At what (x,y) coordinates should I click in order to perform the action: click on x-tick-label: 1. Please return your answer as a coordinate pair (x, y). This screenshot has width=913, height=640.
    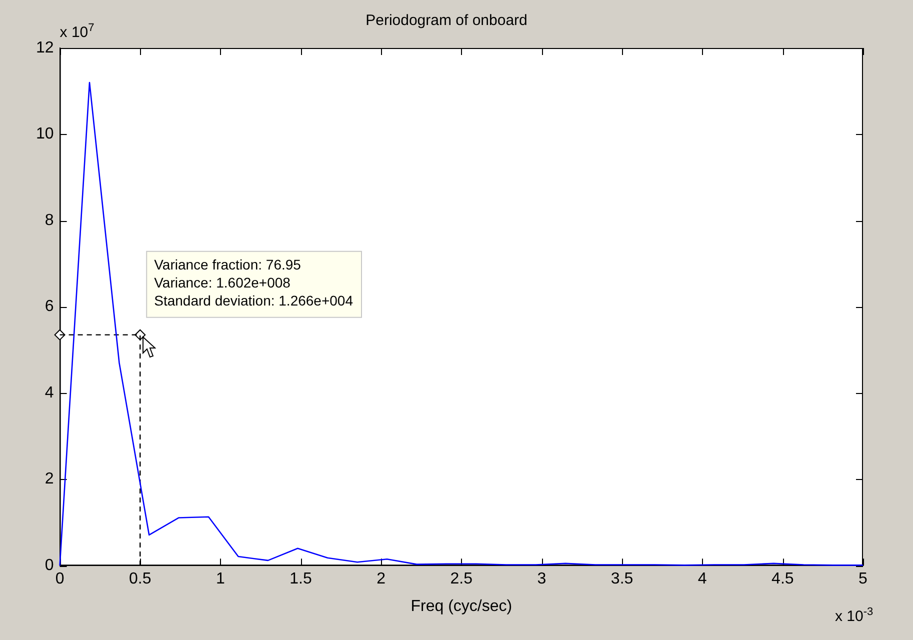
    Looking at the image, I should click on (220, 579).